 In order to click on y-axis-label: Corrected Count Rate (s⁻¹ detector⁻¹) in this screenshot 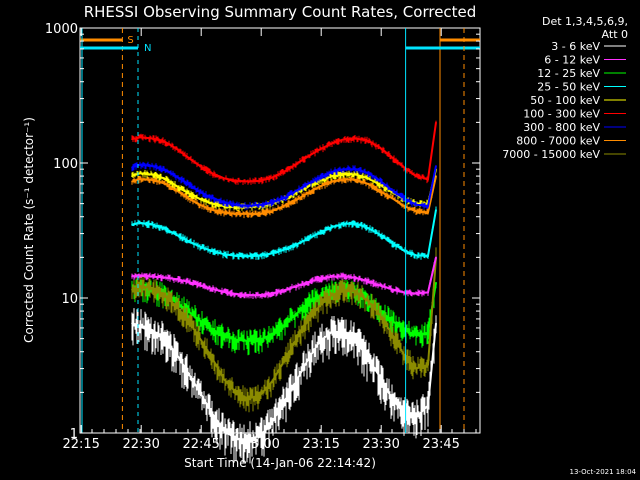, I will do `click(29, 230)`.